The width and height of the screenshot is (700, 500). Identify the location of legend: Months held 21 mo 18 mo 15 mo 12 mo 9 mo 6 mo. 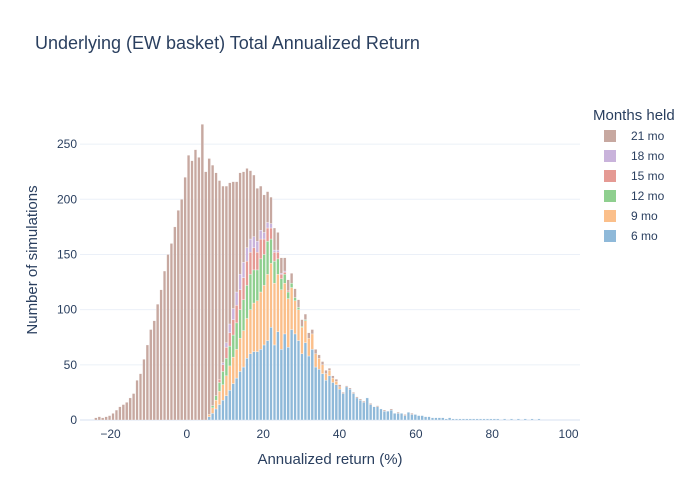
(634, 175).